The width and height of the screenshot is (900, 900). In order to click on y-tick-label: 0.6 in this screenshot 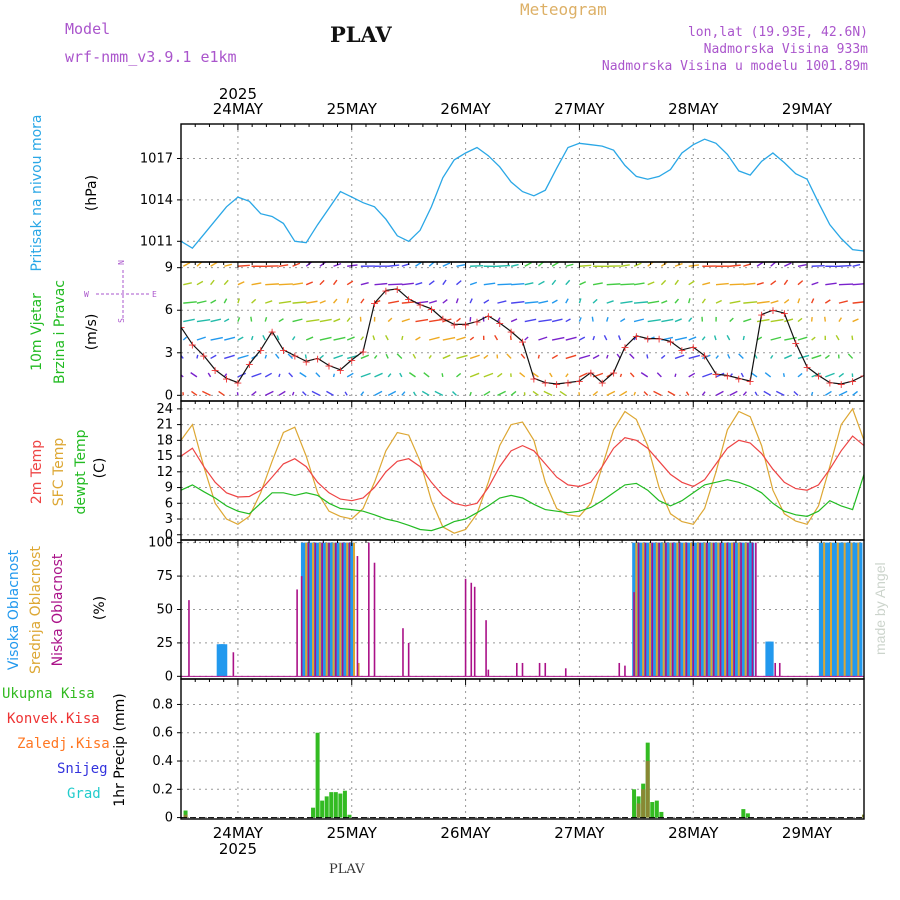, I will do `click(162, 733)`.